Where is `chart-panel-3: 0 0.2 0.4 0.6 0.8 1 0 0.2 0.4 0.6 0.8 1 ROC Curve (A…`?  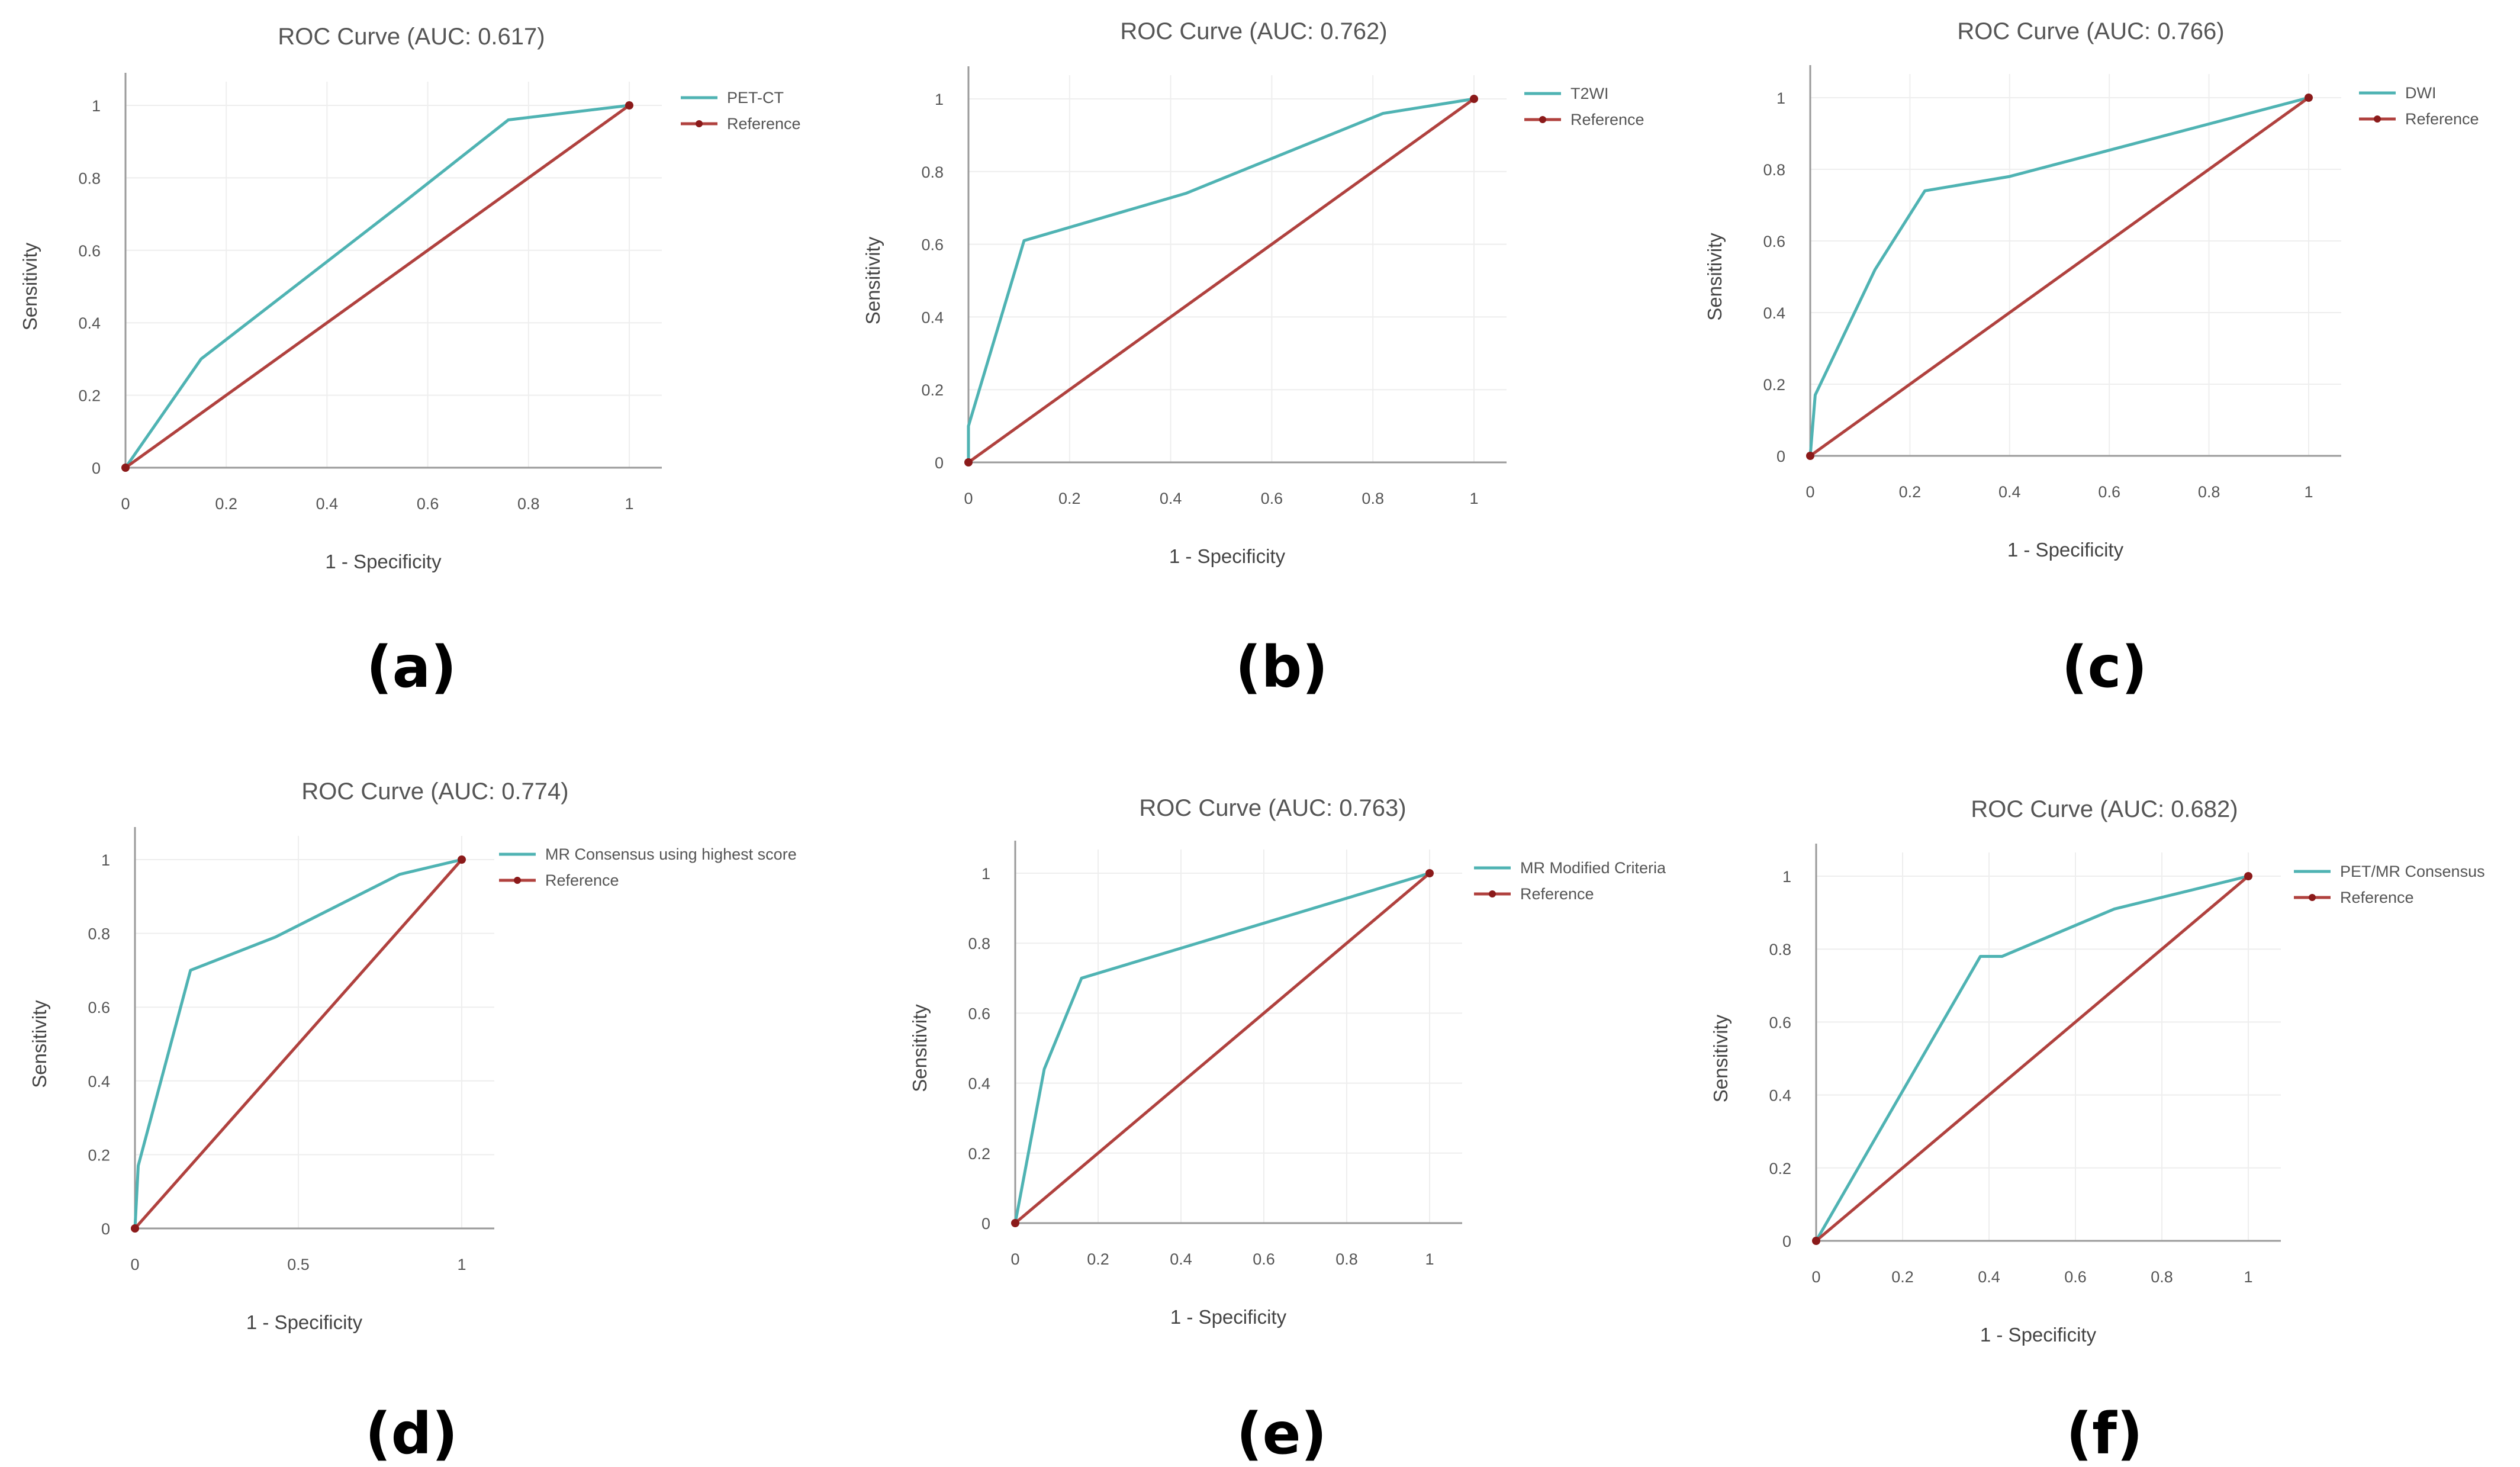
chart-panel-3: 0 0.2 0.4 0.6 0.8 1 0 0.2 0.4 0.6 0.8 1 ROC Curve (A… is located at coordinates (2091, 359).